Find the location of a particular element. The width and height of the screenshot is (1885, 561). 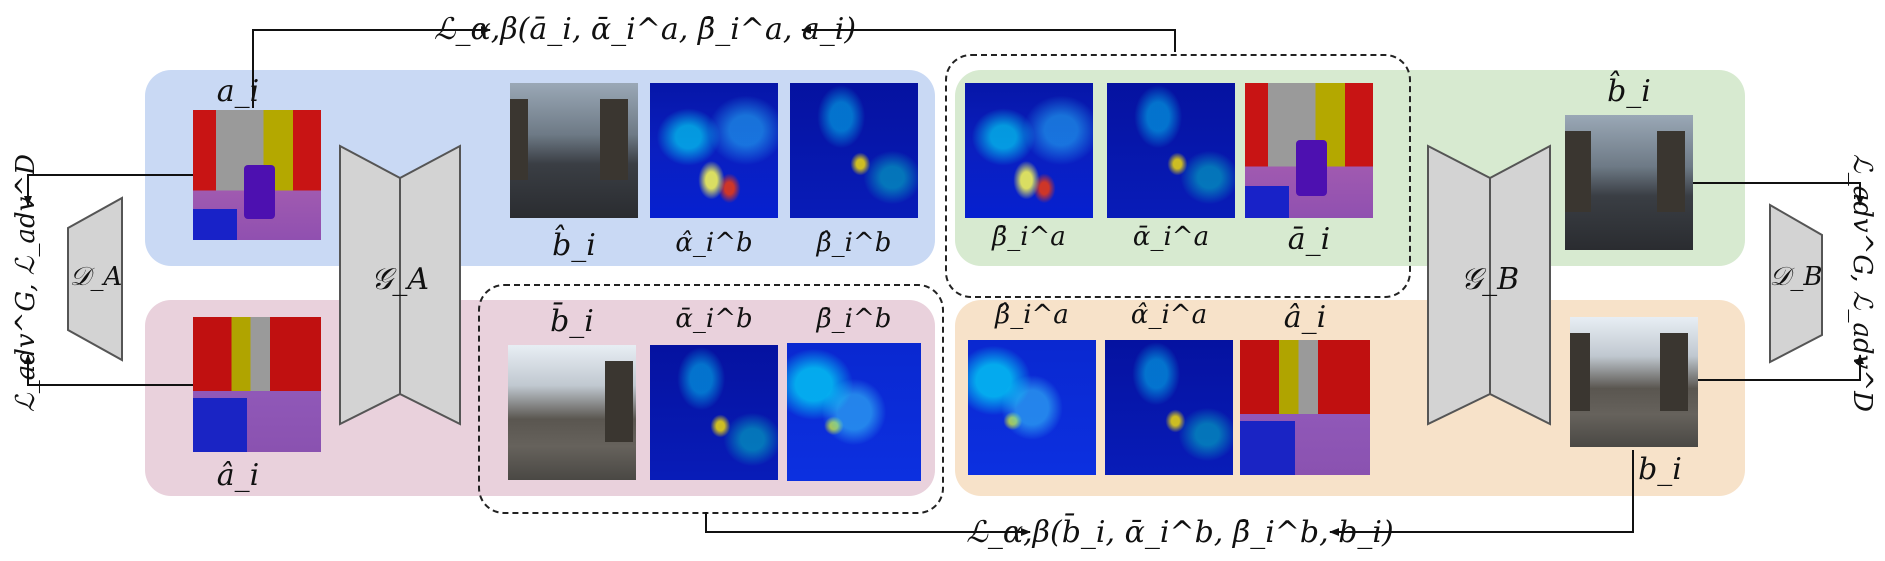

attention-map-alpha-bar-b is located at coordinates (714, 412).